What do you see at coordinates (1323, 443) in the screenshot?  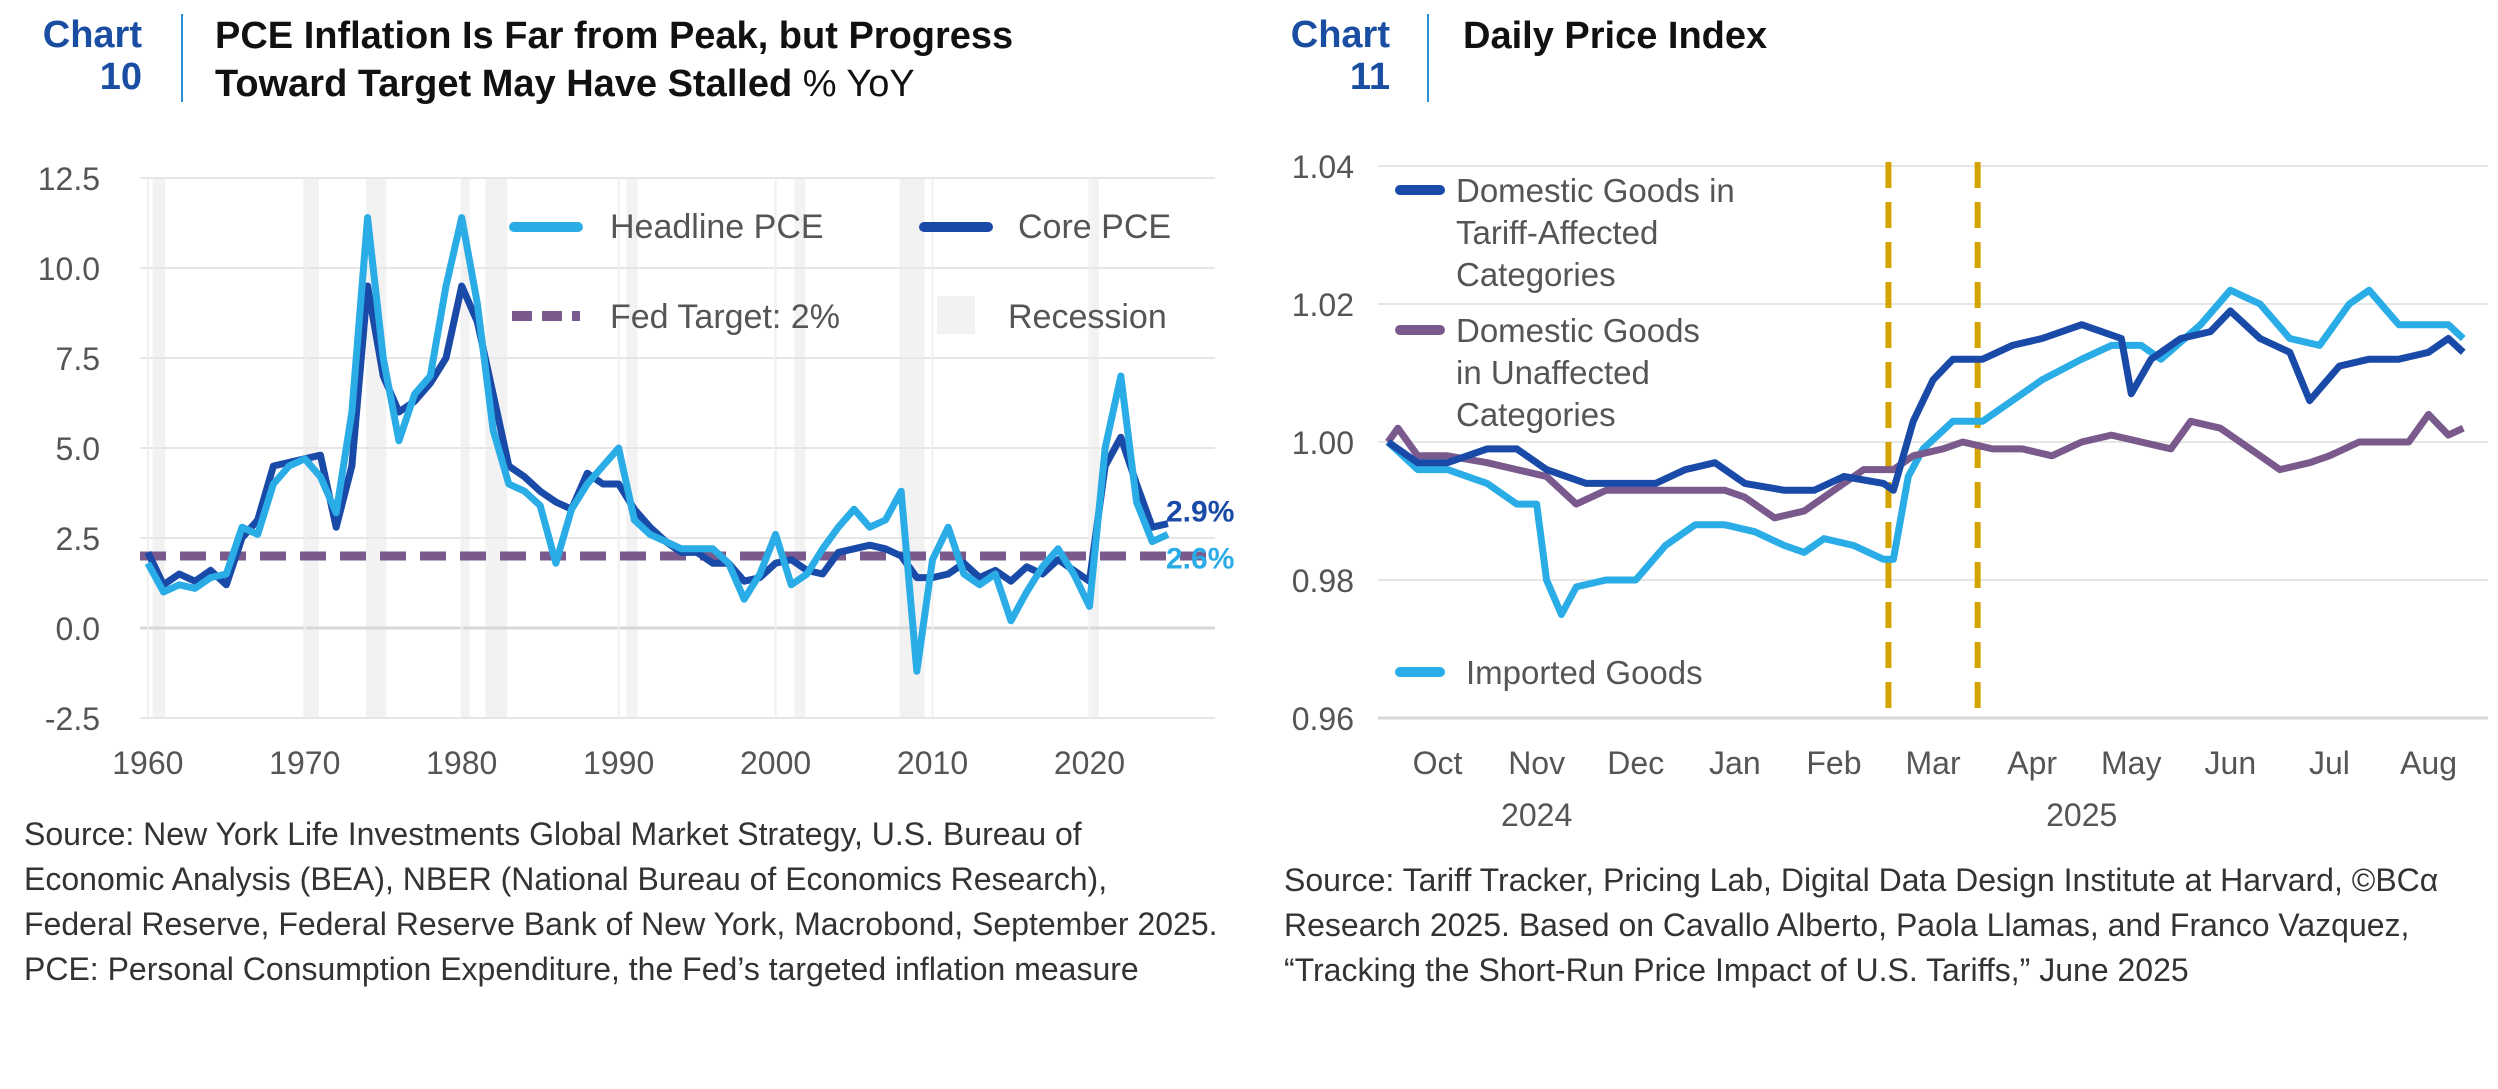 I see `y-tick-label: 1.00` at bounding box center [1323, 443].